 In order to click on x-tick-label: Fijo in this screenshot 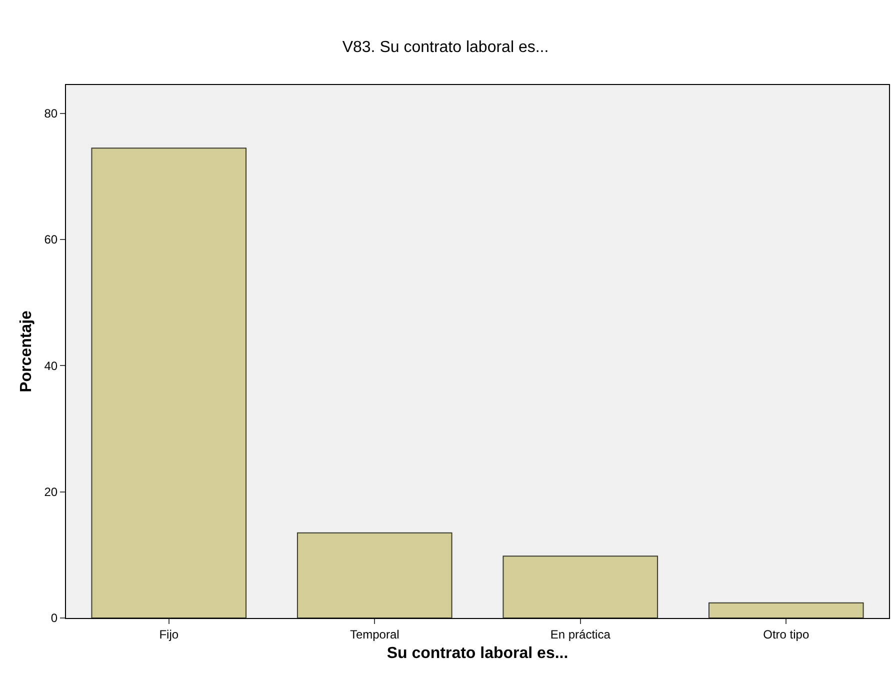, I will do `click(169, 634)`.